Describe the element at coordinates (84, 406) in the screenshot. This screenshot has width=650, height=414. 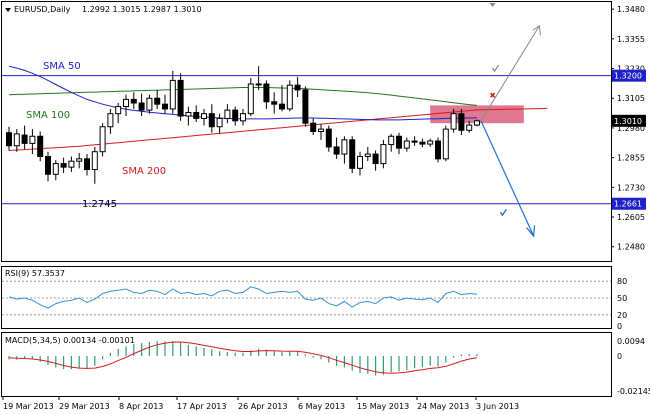
I see `x-tick-label: 29 Mar 2013` at that location.